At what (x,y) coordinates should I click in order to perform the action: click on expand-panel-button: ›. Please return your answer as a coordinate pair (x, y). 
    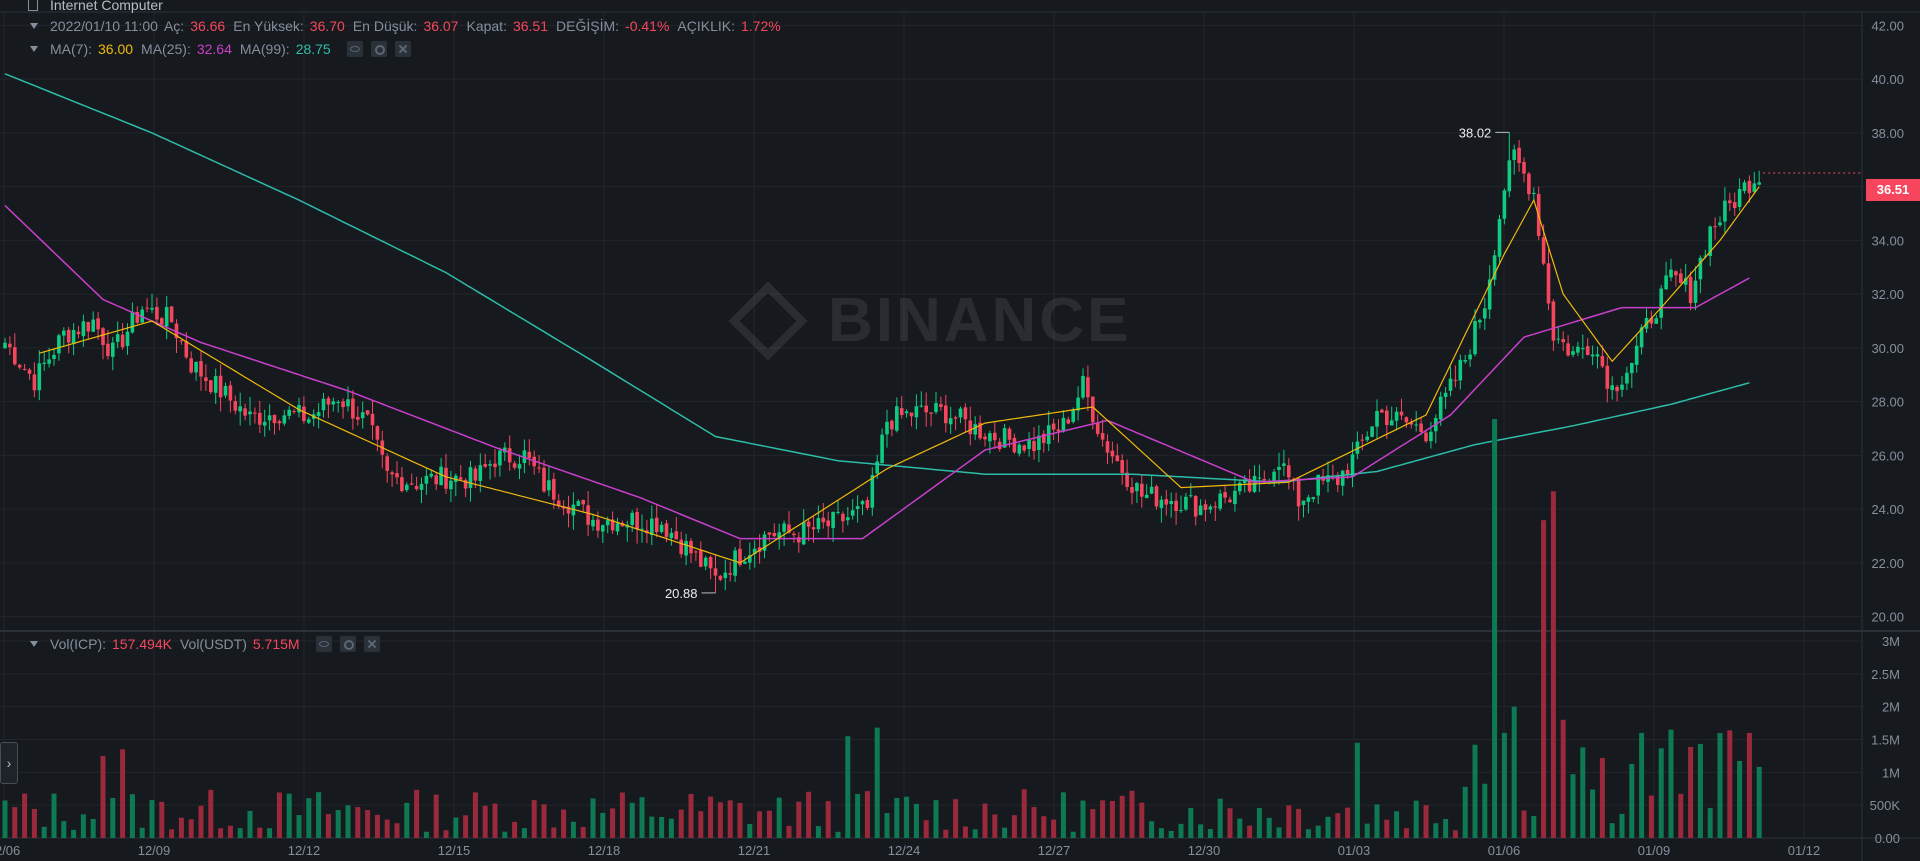
    Looking at the image, I should click on (9, 763).